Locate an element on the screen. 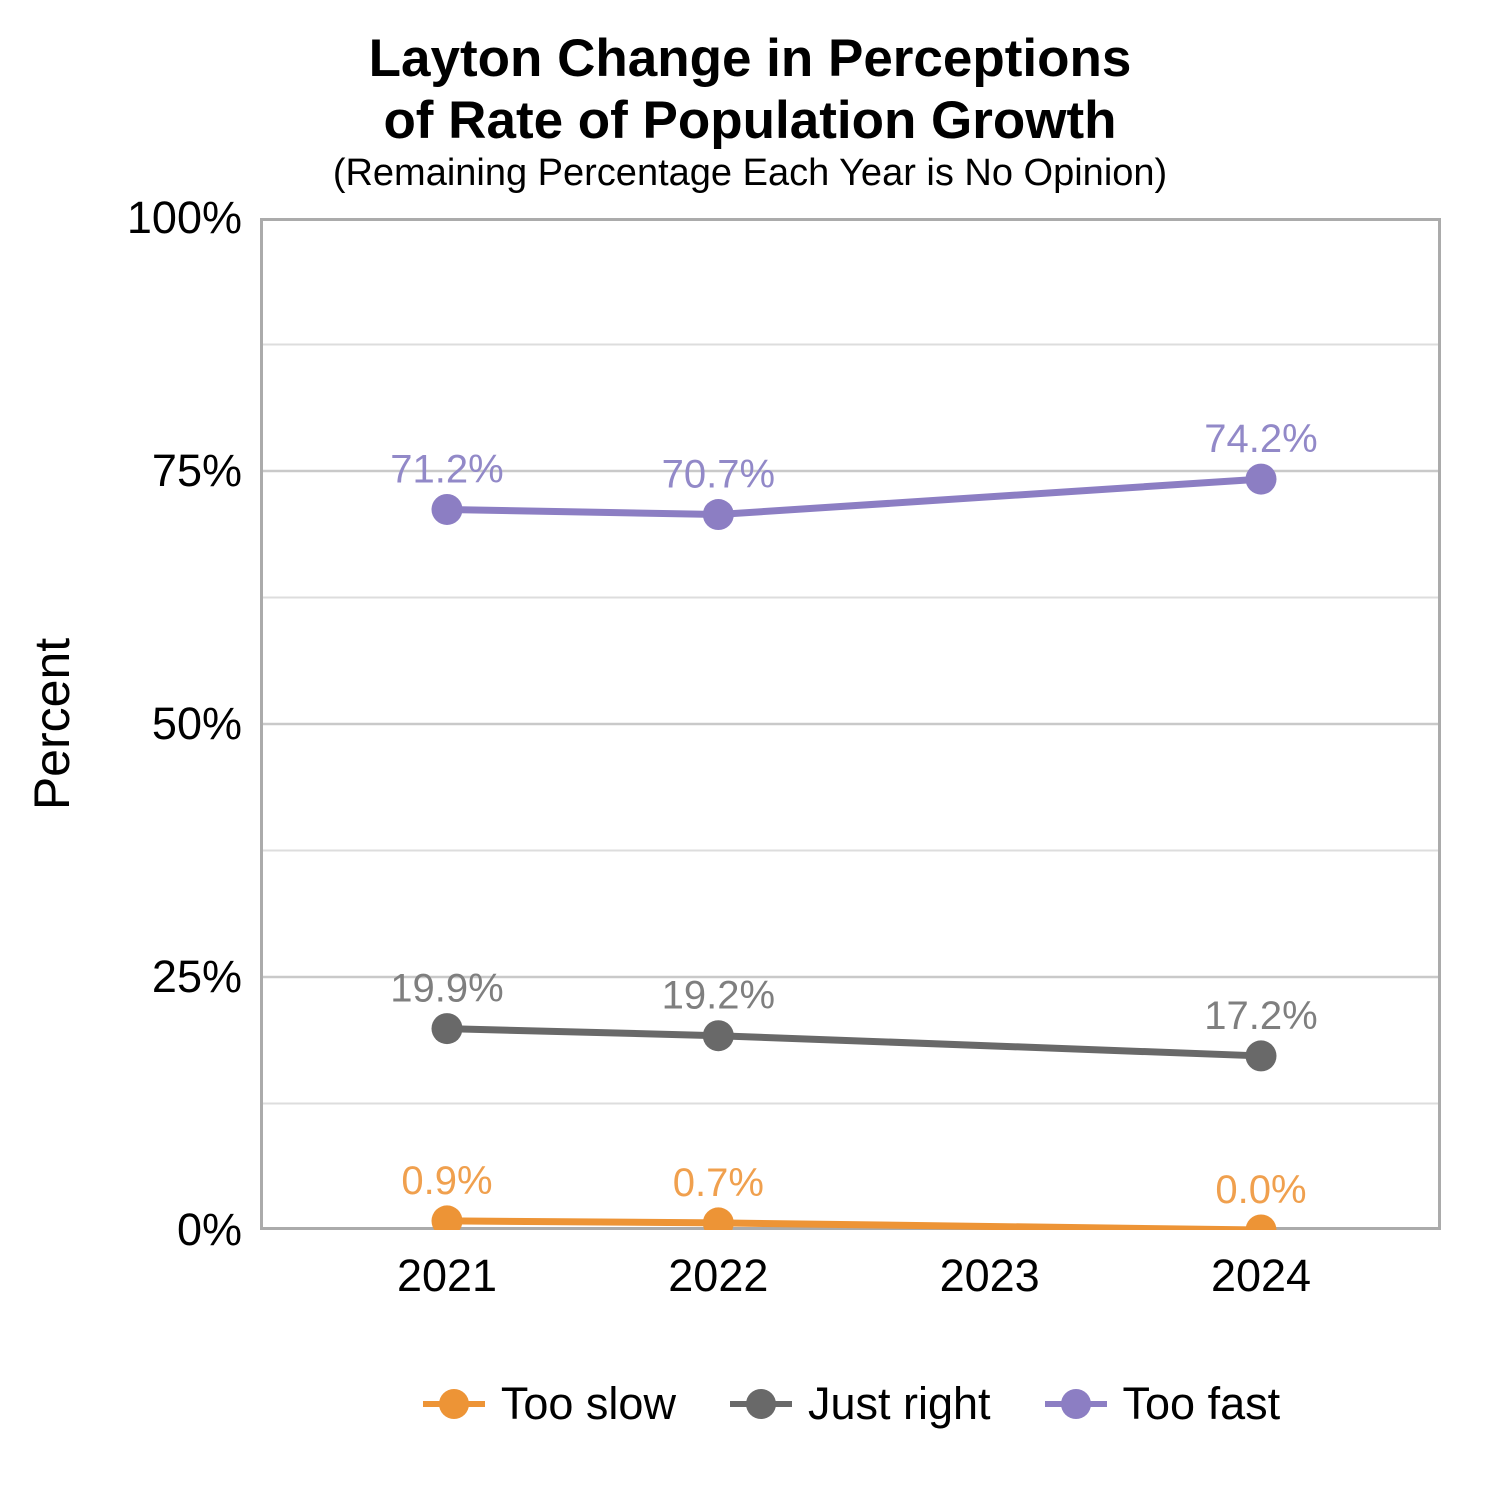 The width and height of the screenshot is (1500, 1500). data-point-label-too-fast: 74.2% is located at coordinates (1260, 439).